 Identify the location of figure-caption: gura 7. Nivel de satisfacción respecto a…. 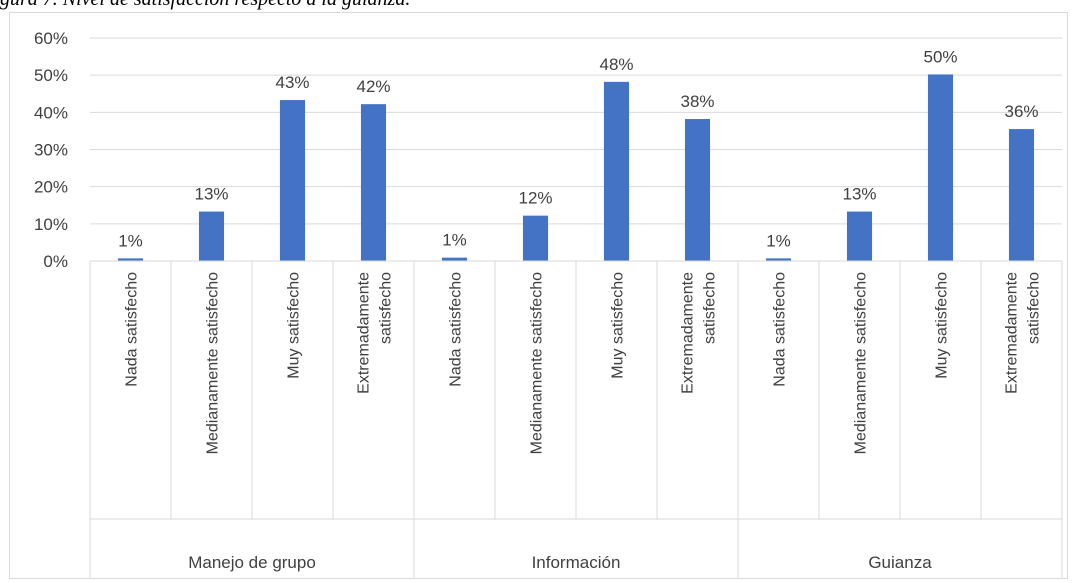
(537, 6).